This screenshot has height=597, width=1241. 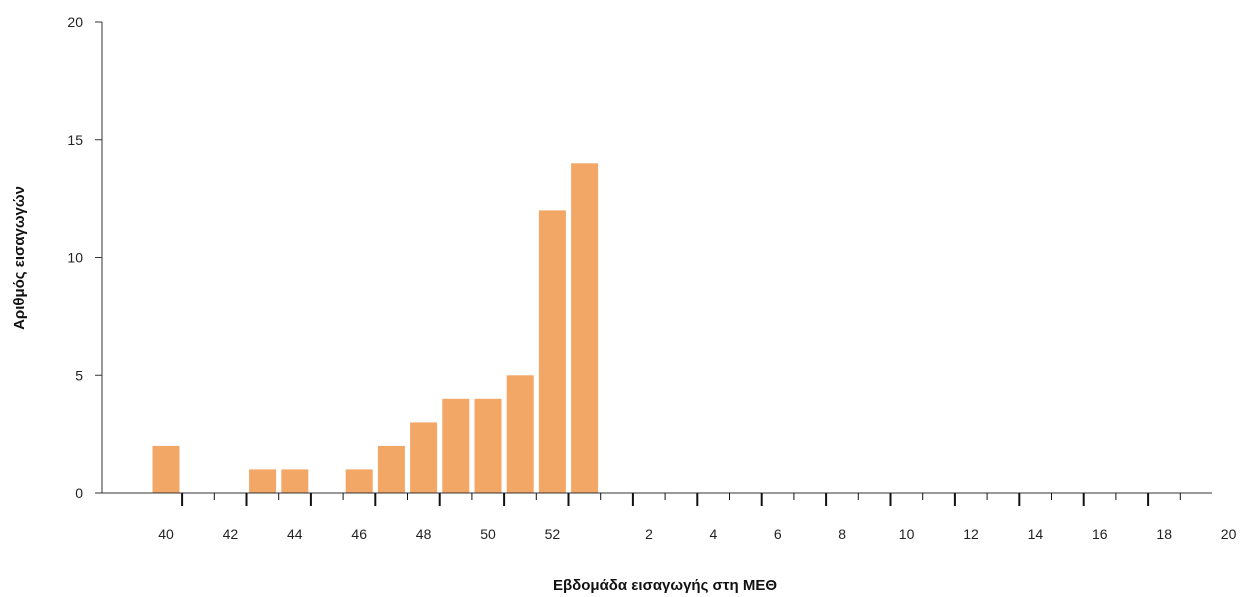 I want to click on y-ticks-group: 0 5 10 15 20, so click(x=84, y=257).